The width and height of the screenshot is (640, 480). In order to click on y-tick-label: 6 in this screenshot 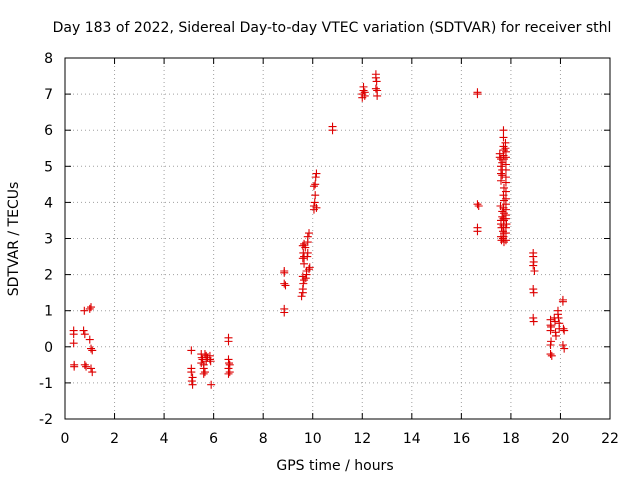, I will do `click(48, 131)`.